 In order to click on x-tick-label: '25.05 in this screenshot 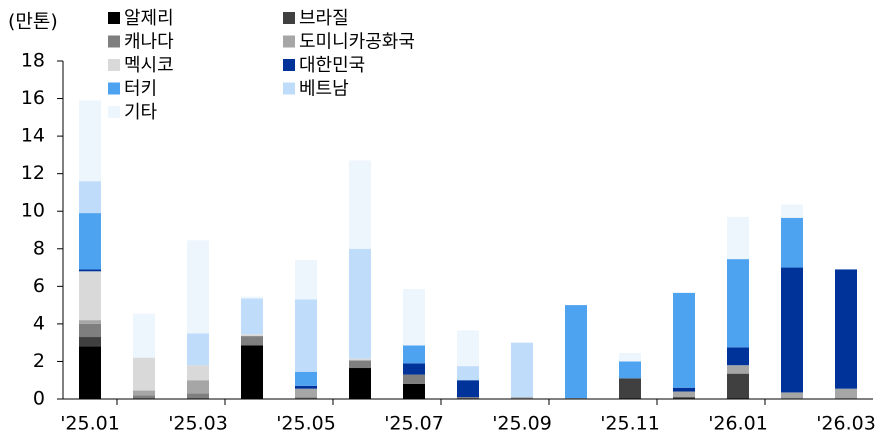, I will do `click(306, 424)`.